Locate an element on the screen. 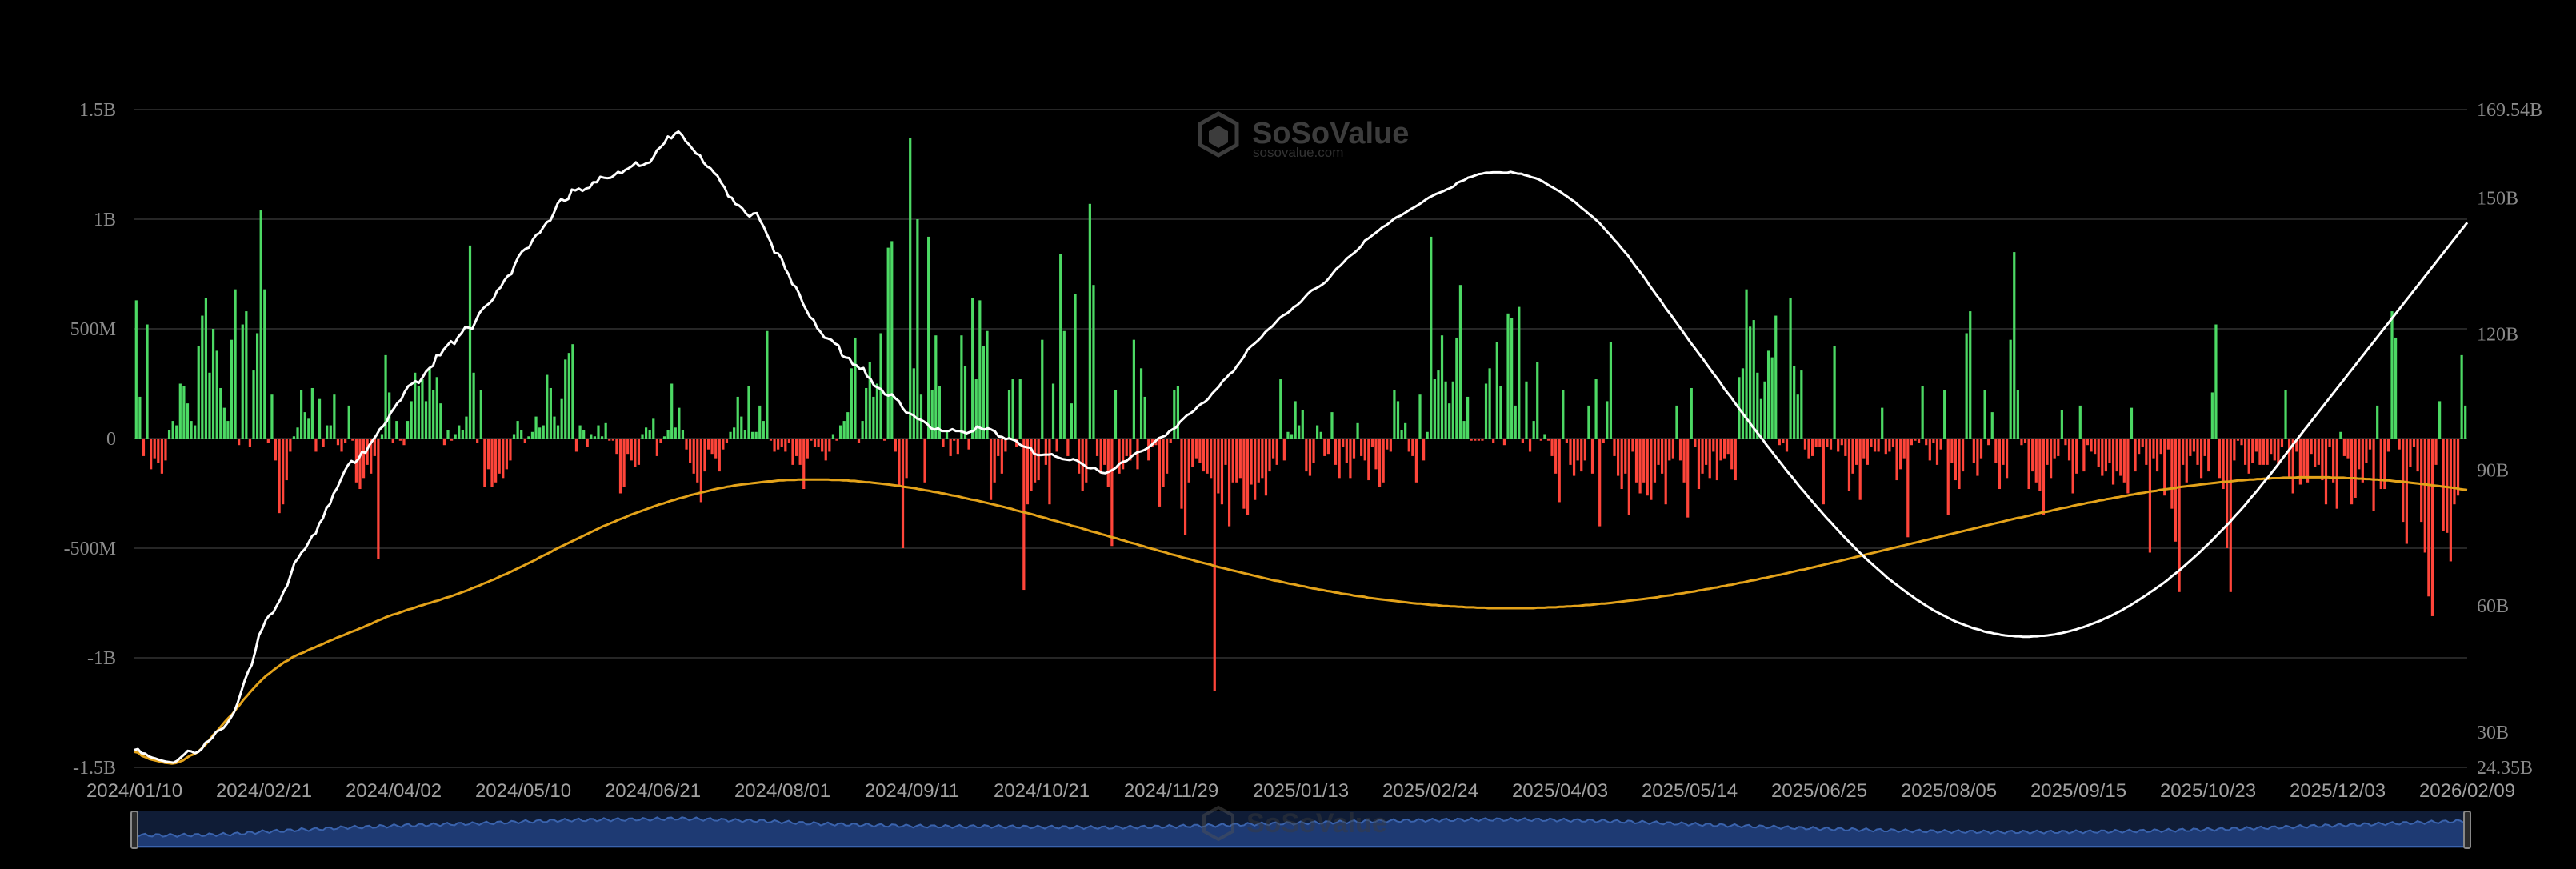 This screenshot has height=869, width=2576. navigator-right-handle is located at coordinates (2467, 830).